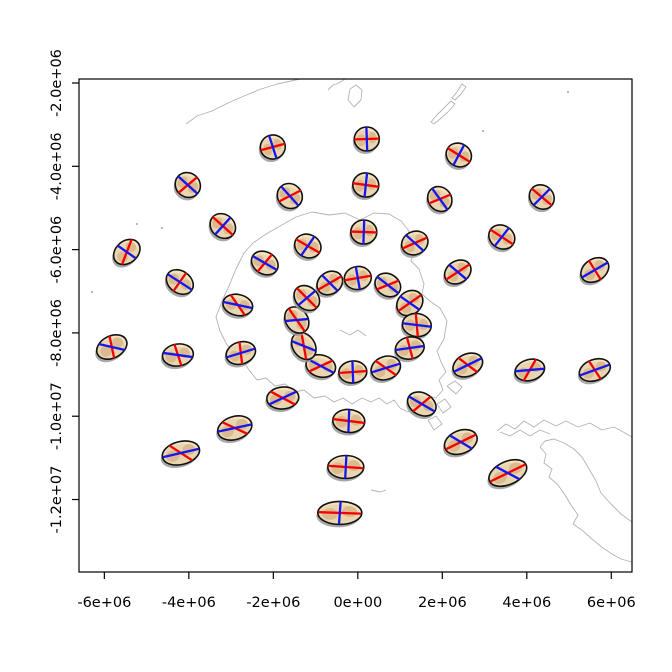  What do you see at coordinates (189, 603) in the screenshot?
I see `x-tick-label: -4e+06` at bounding box center [189, 603].